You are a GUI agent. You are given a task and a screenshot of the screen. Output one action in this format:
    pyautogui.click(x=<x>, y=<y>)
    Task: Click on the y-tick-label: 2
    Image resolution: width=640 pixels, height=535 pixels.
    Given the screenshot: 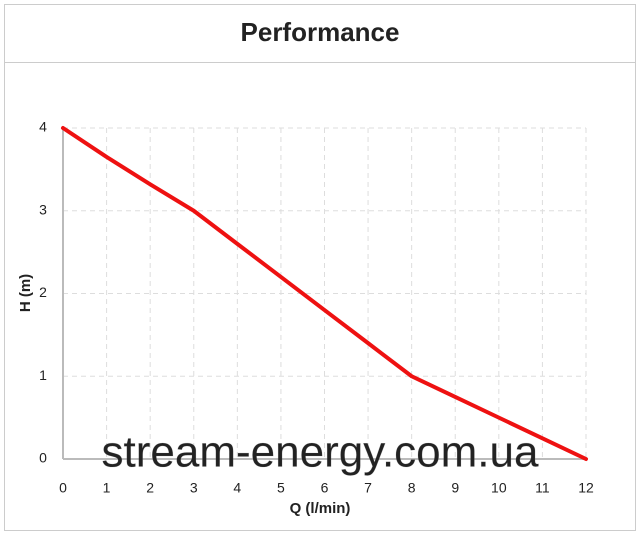 What is the action you would take?
    pyautogui.click(x=43, y=292)
    